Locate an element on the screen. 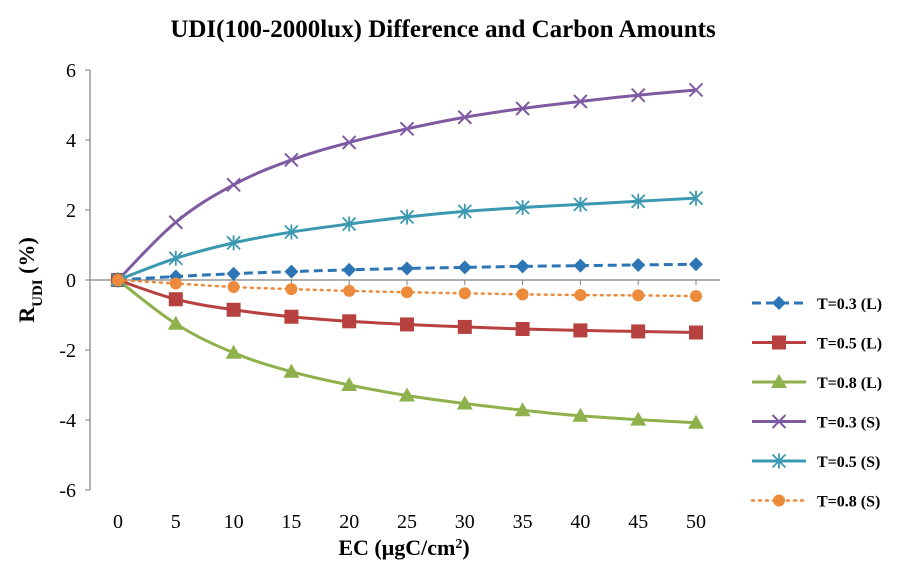  legend-label: T=0.3 (S) is located at coordinates (848, 423).